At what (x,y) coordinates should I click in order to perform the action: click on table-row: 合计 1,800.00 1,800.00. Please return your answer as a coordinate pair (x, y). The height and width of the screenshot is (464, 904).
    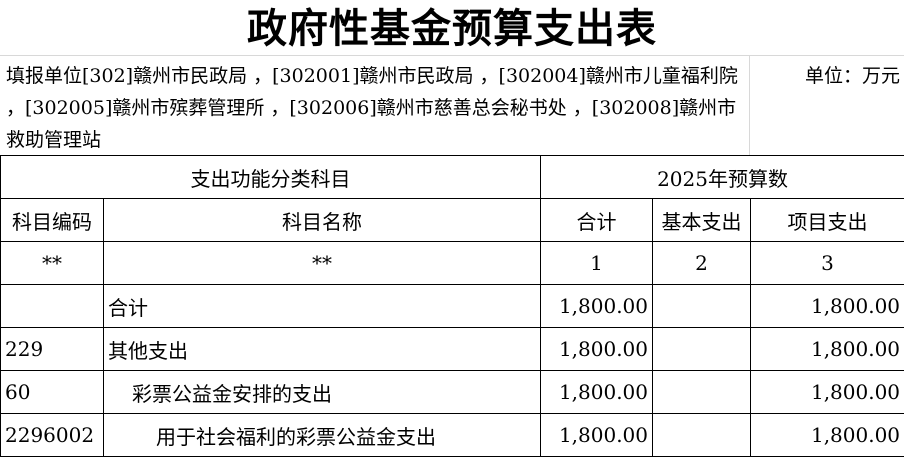
    Looking at the image, I should click on (452, 306).